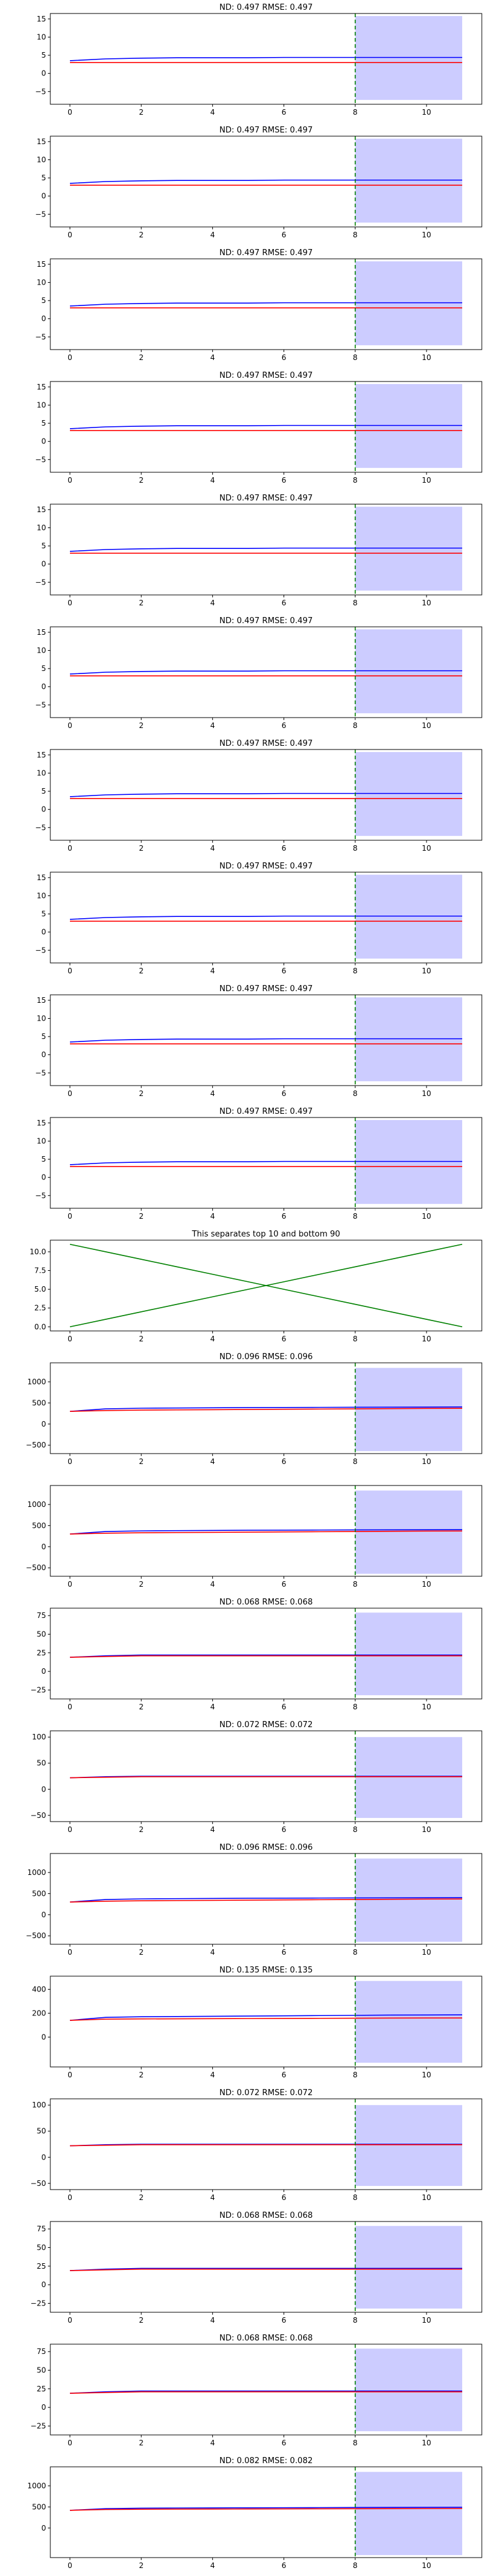  What do you see at coordinates (39, 2303) in the screenshot?
I see `y-tick-label: −25` at bounding box center [39, 2303].